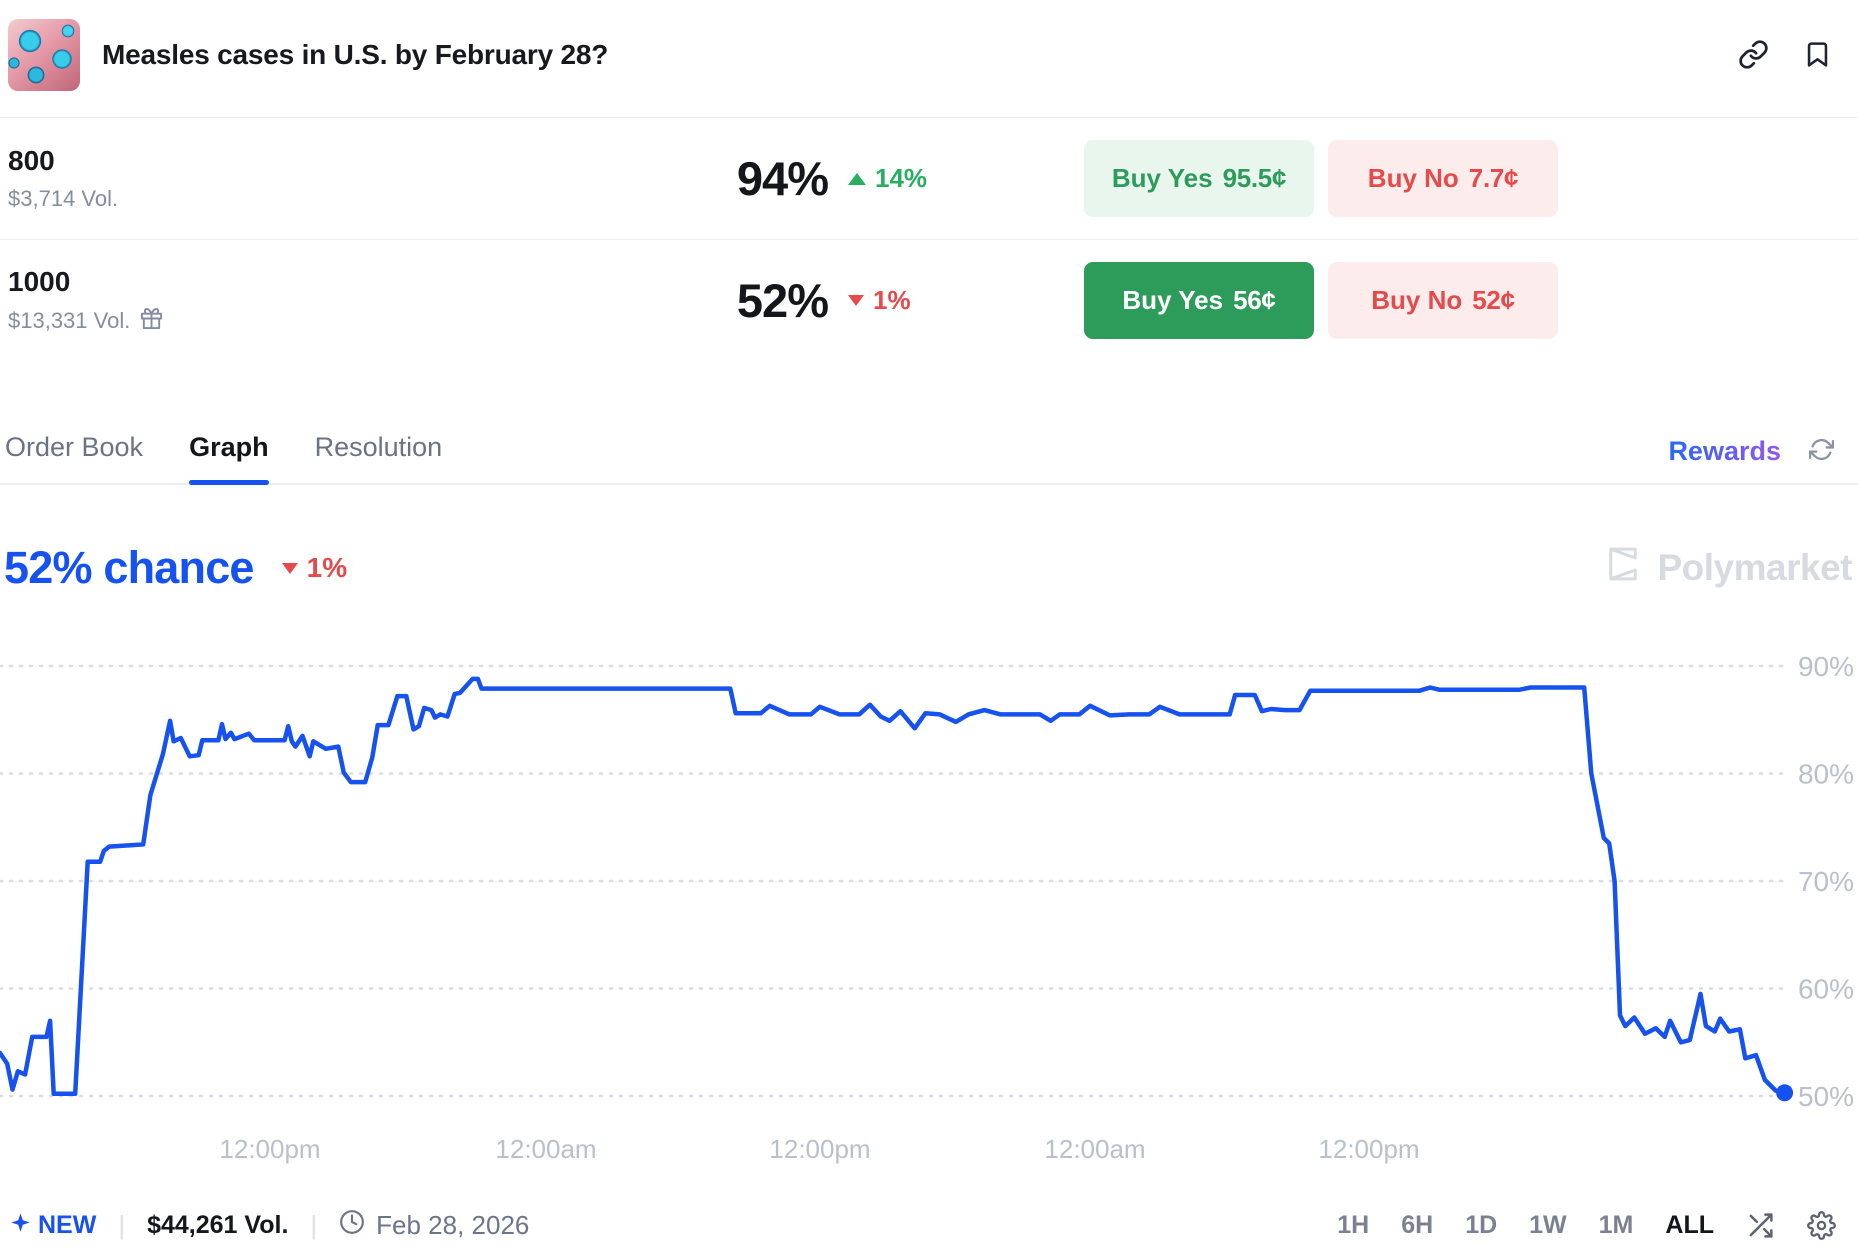 The width and height of the screenshot is (1858, 1260). Describe the element at coordinates (1689, 1225) in the screenshot. I see `range-all: ALL` at that location.